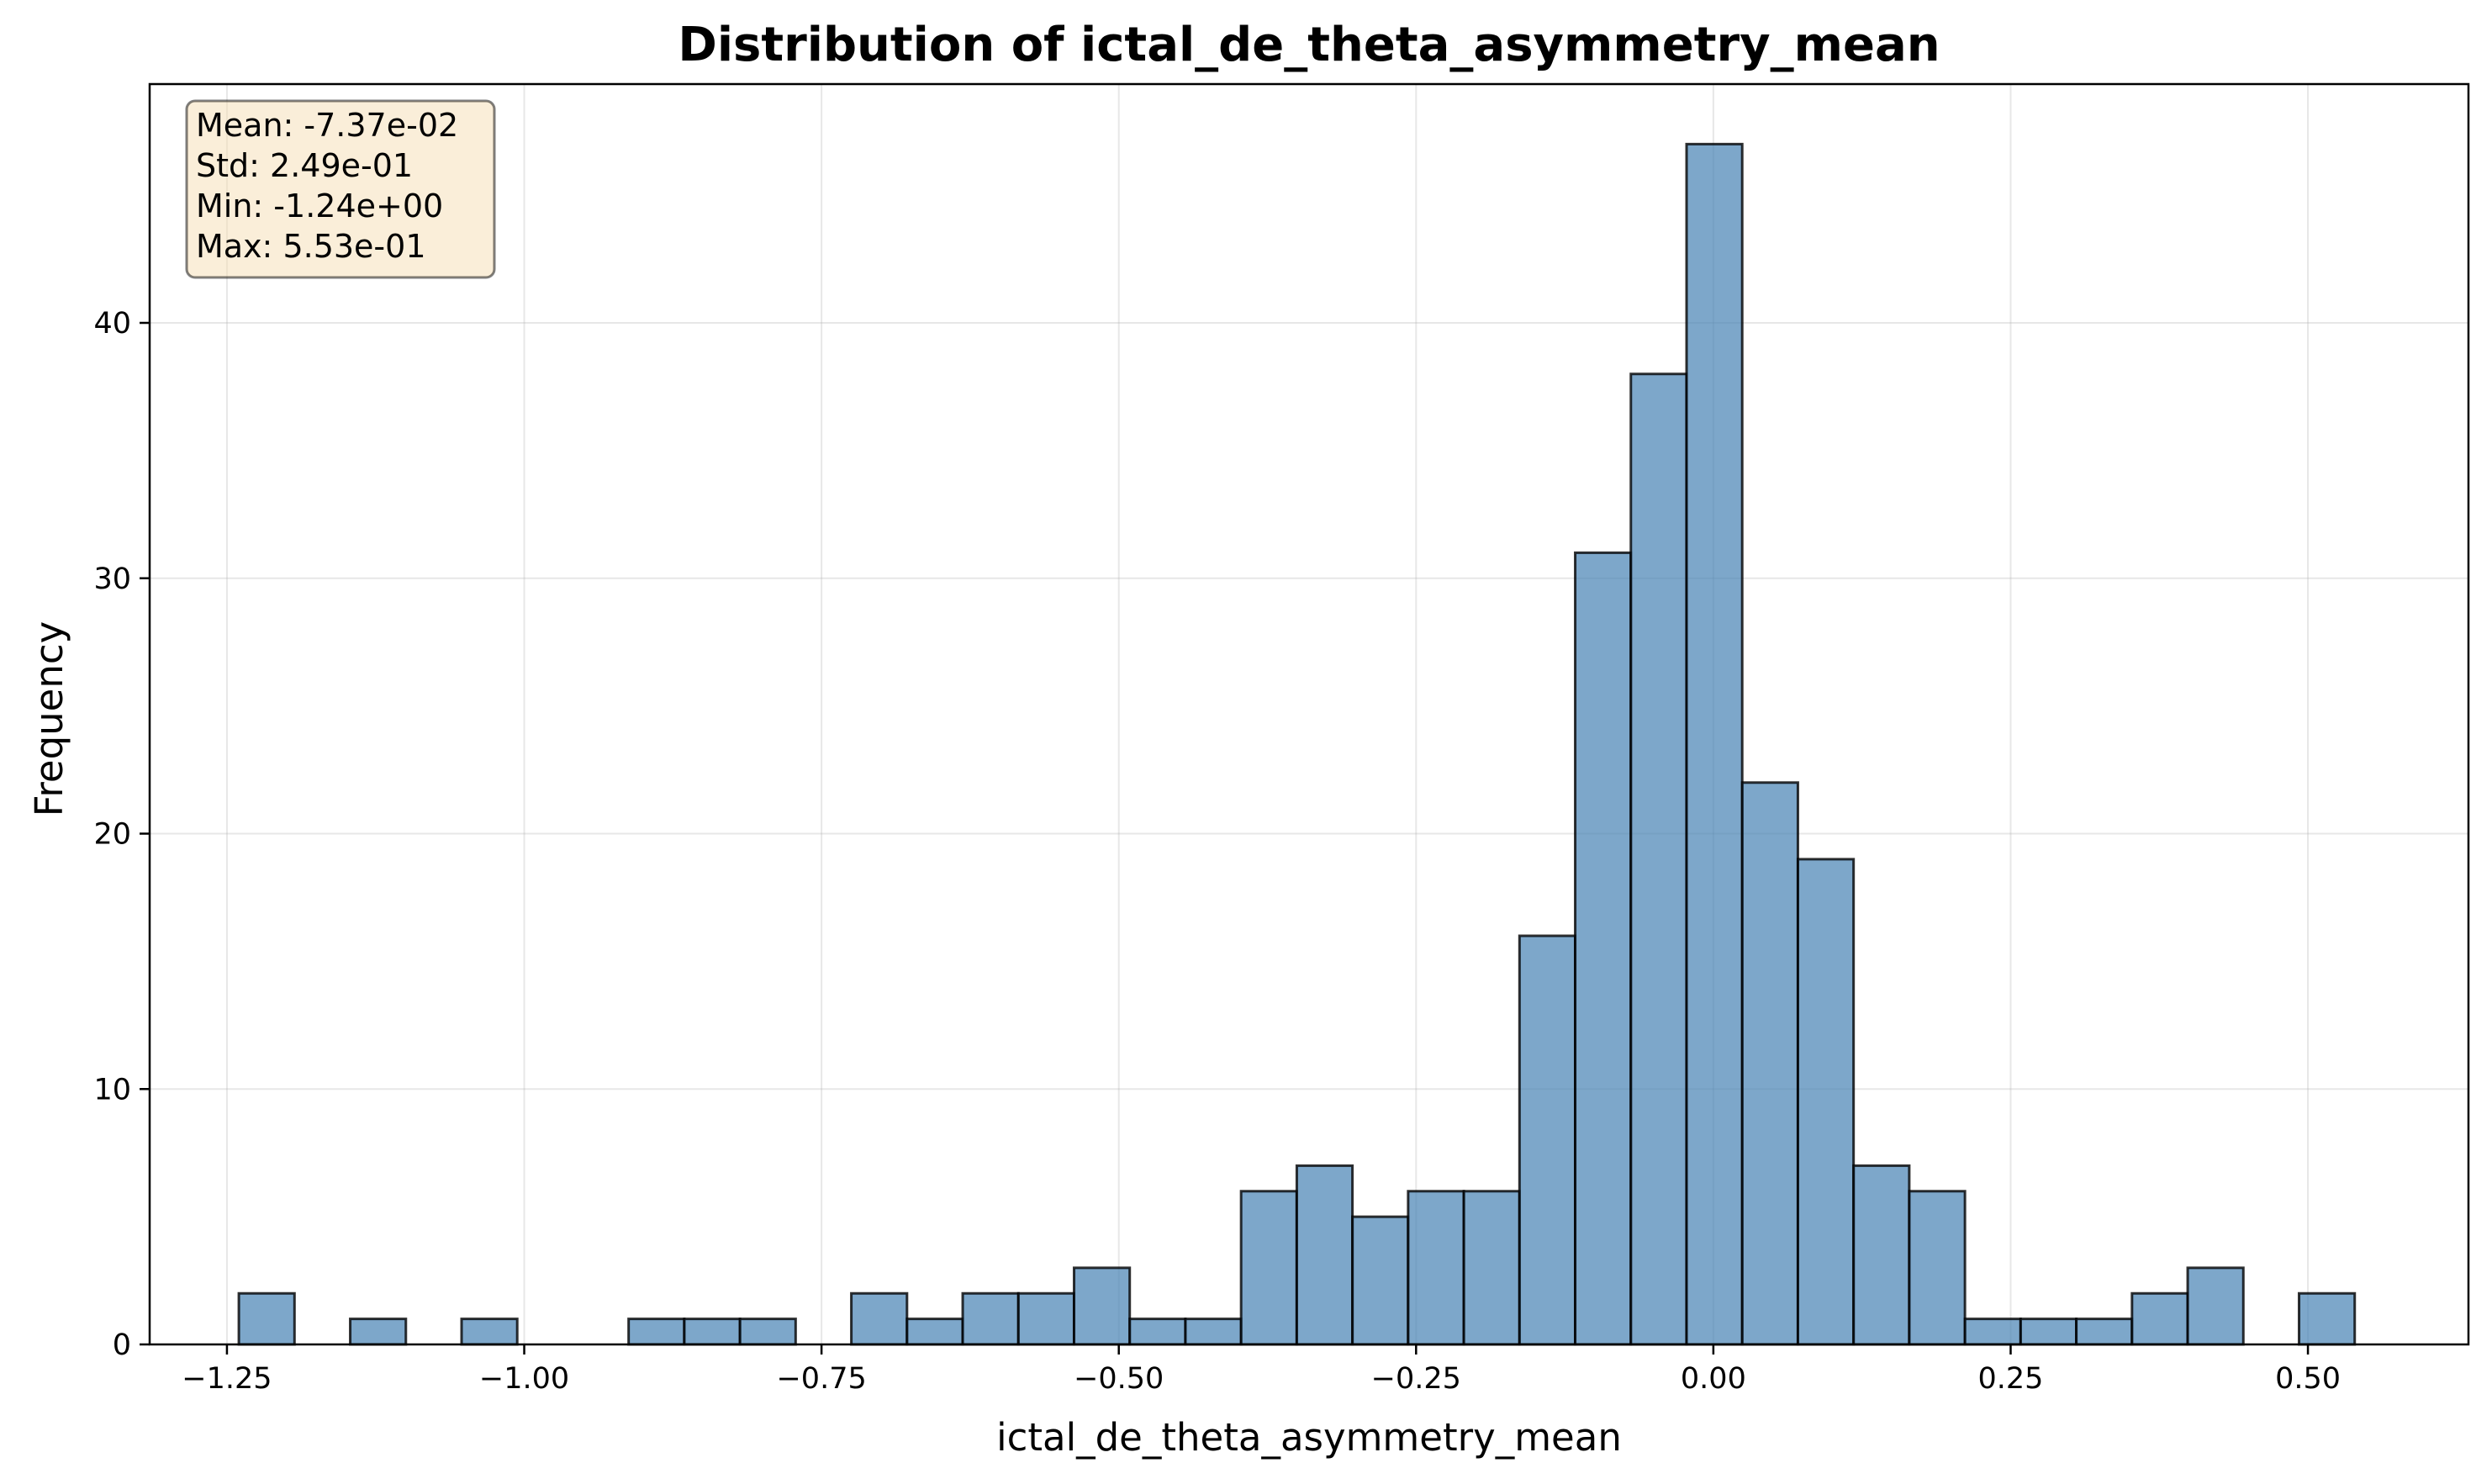 This screenshot has width=2492, height=1484. What do you see at coordinates (1713, 1379) in the screenshot?
I see `x-tick-label: 0.00` at bounding box center [1713, 1379].